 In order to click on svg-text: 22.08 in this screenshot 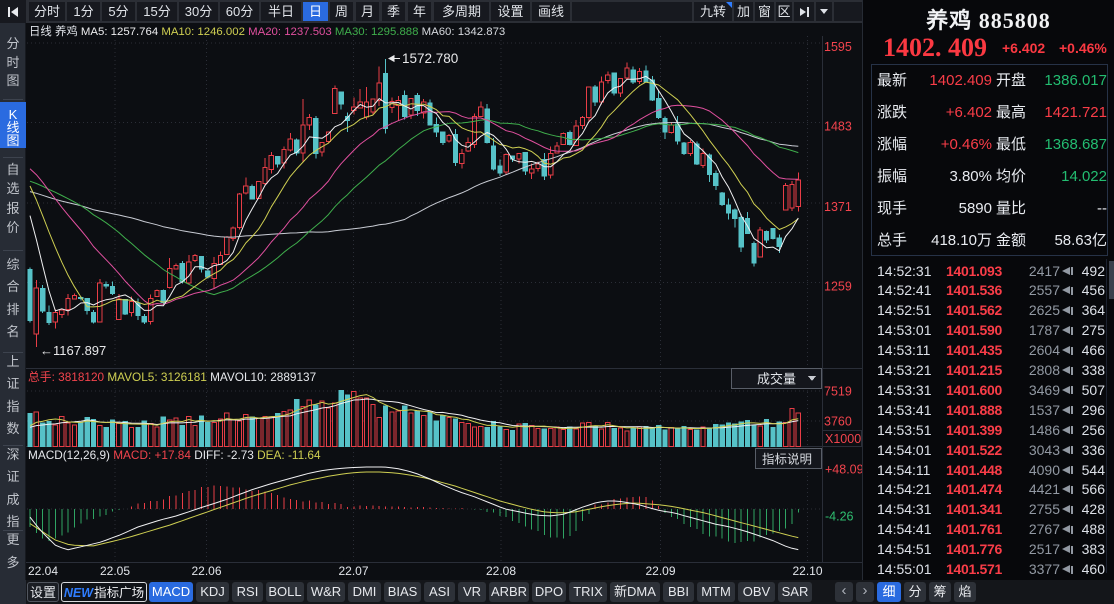, I will do `click(501, 571)`.